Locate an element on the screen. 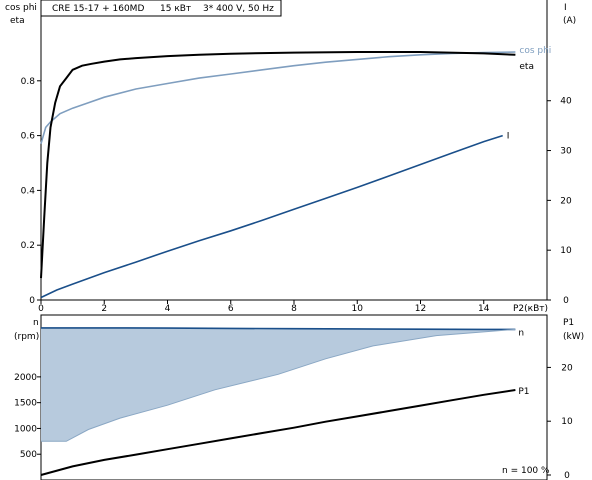 The image size is (592, 480). x-tick-label: 10 is located at coordinates (358, 309).